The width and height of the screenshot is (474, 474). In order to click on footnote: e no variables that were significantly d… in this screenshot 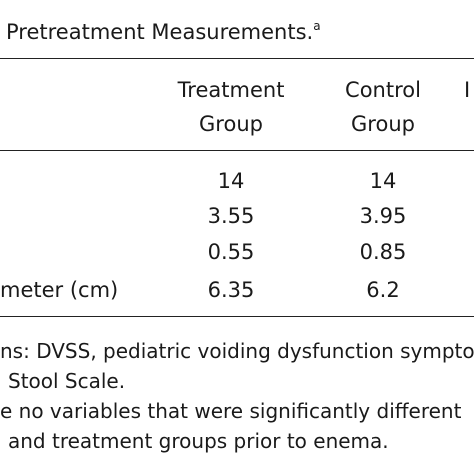, I will do `click(231, 411)`.